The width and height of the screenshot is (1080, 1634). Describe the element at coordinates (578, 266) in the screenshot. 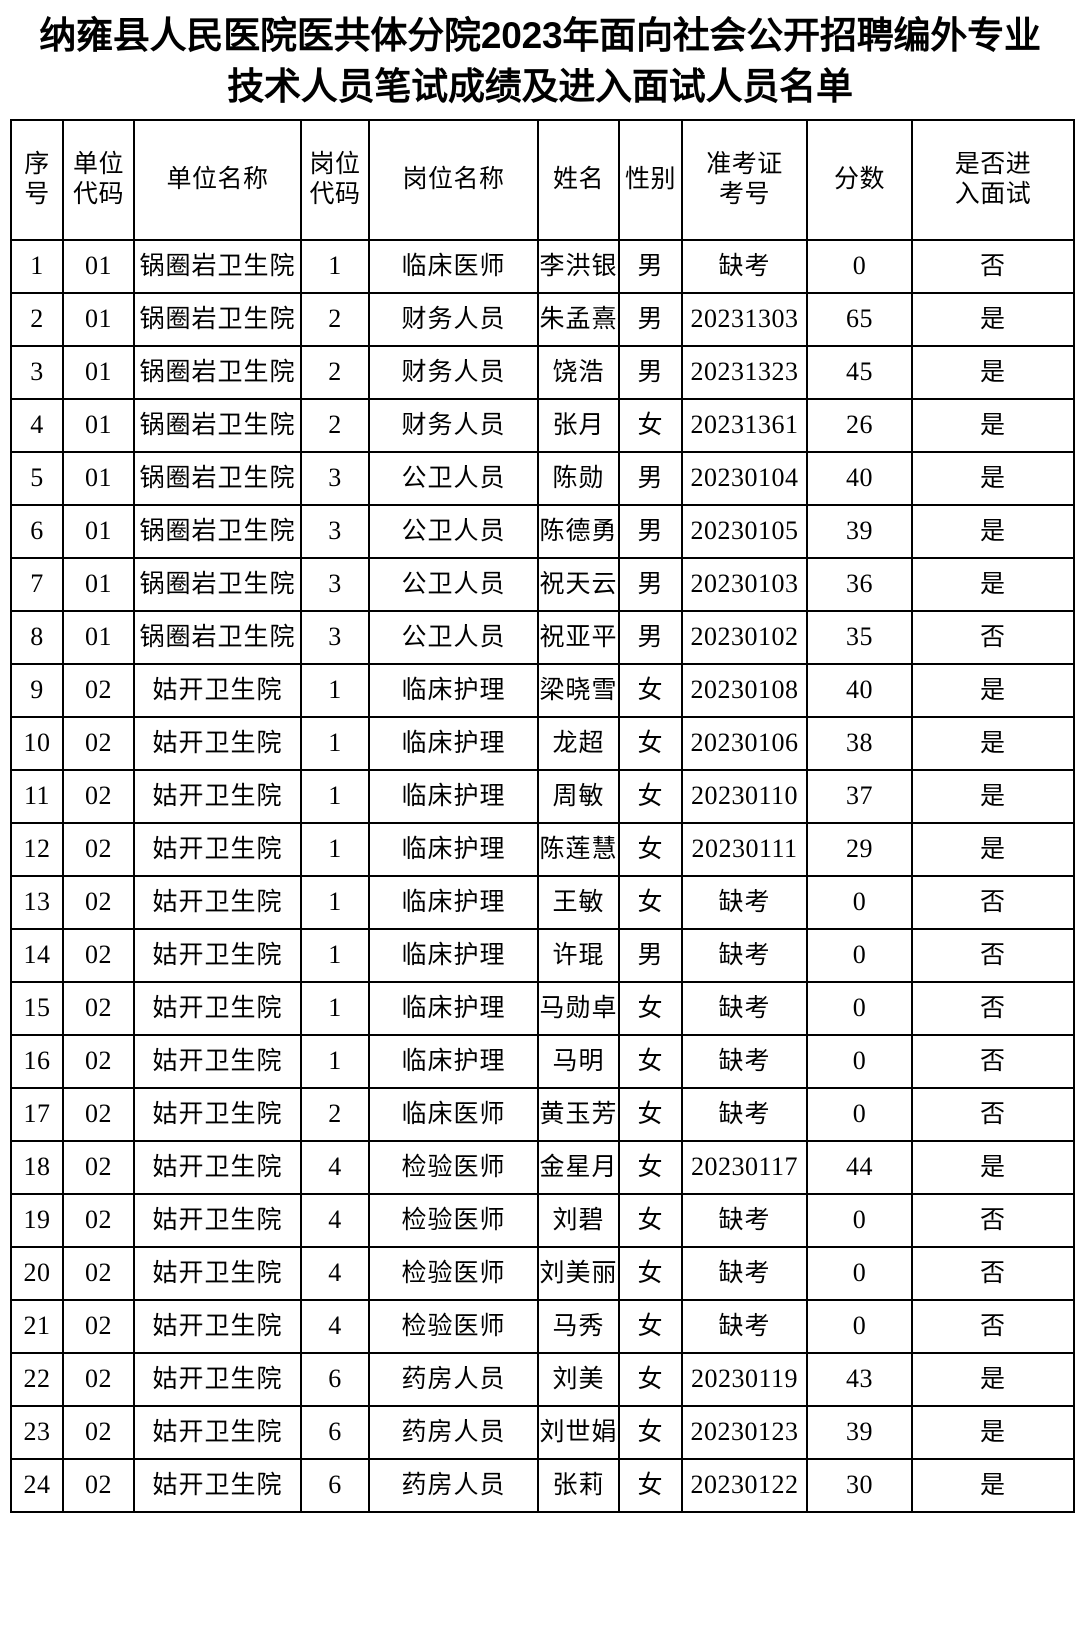

I see `cell-name: 李洪银` at that location.